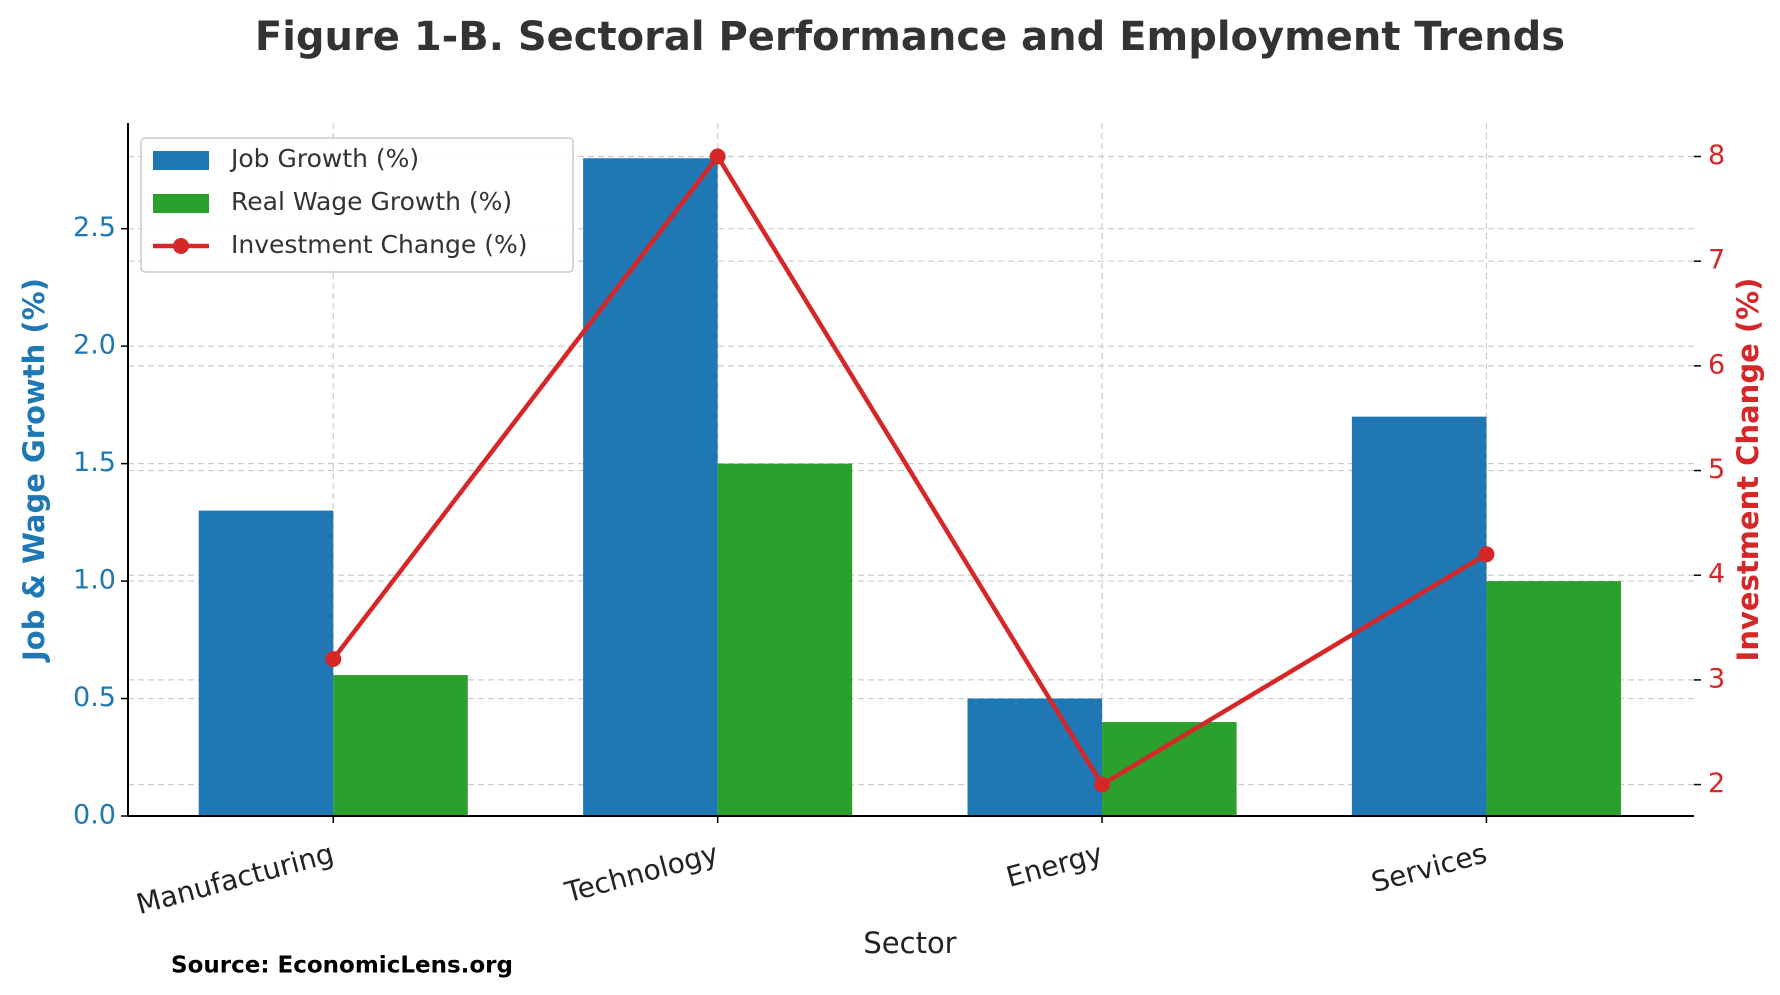  I want to click on source-note: Source: EconomicLens.org, so click(342, 966).